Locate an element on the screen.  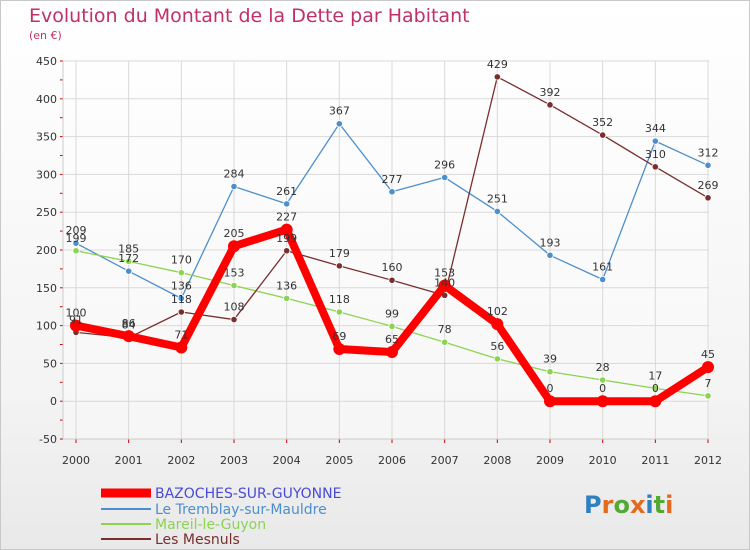
y-tick-label: 50 is located at coordinates (50, 363).